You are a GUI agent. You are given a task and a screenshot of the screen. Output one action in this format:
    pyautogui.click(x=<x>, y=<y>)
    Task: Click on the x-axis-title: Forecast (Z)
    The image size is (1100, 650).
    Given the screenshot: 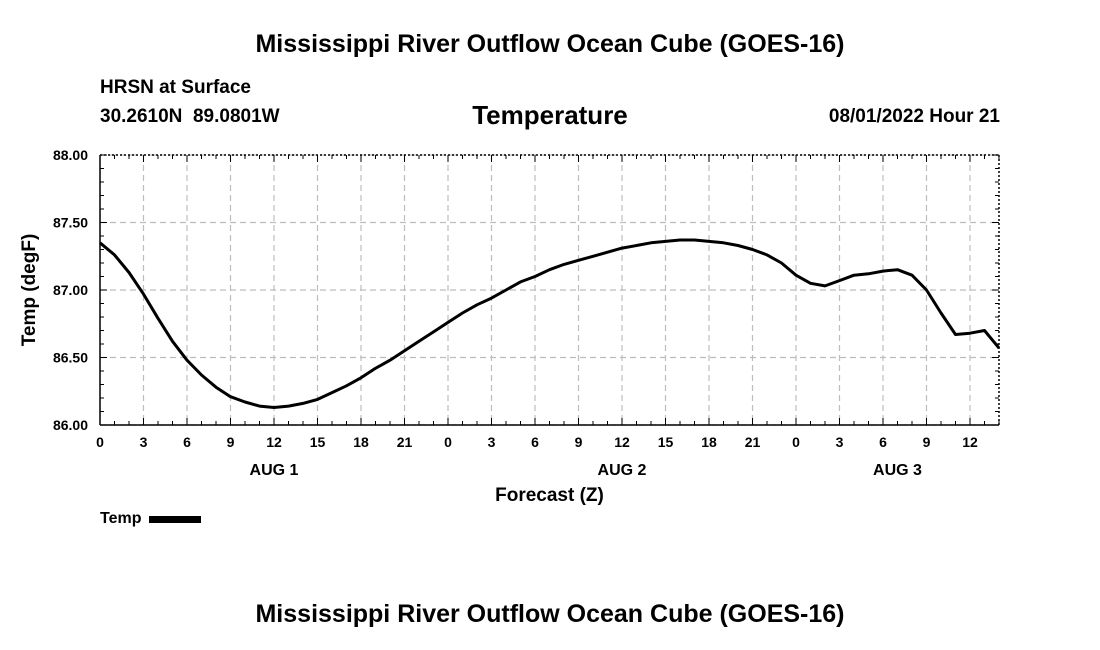 What is the action you would take?
    pyautogui.click(x=549, y=495)
    